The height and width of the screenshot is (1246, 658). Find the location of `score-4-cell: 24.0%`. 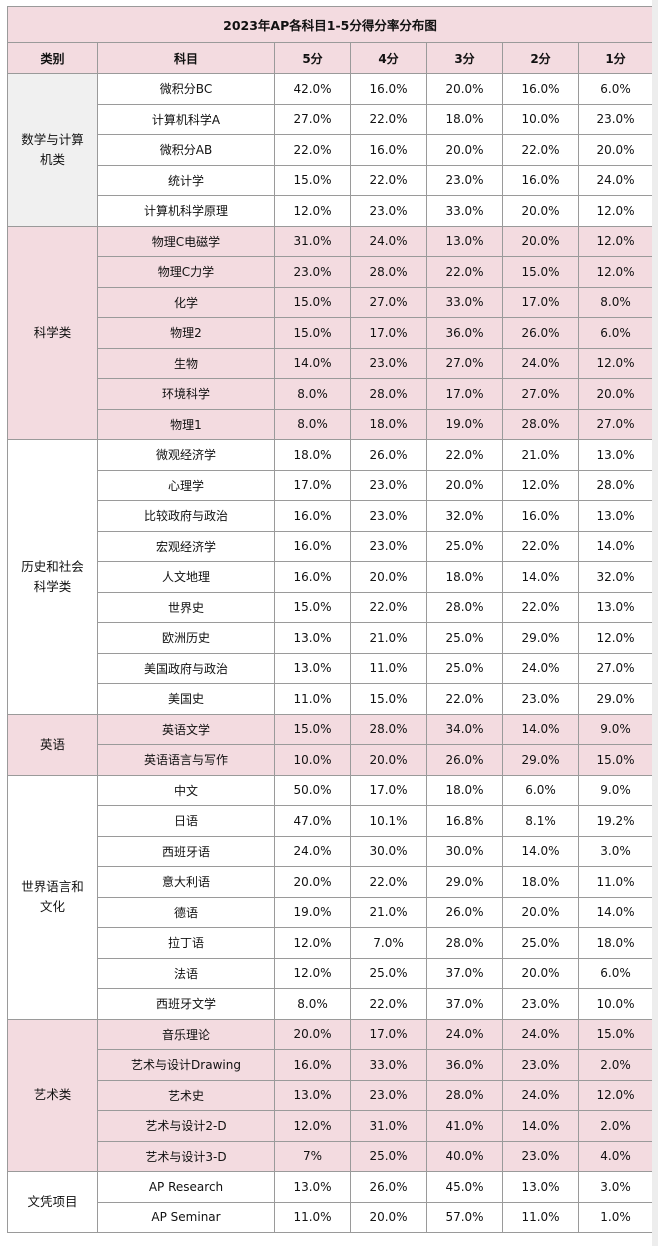

score-4-cell: 24.0% is located at coordinates (388, 241).